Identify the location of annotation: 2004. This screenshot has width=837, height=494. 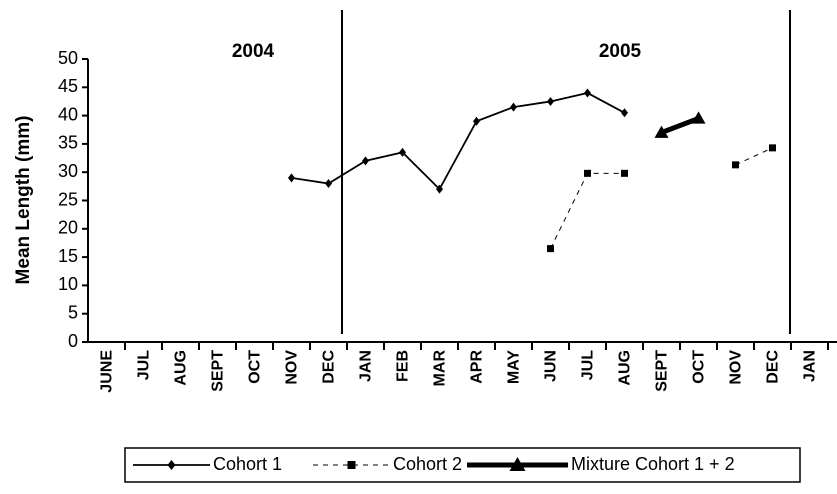
(253, 51).